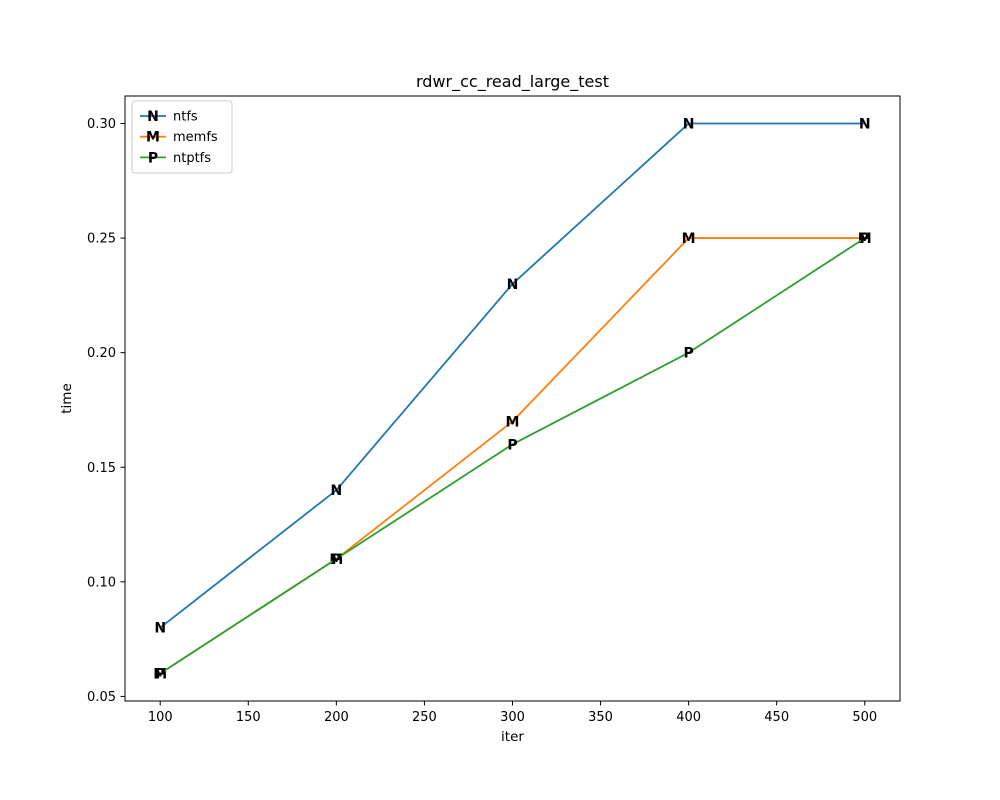 The image size is (1000, 800). I want to click on x-axis: 100 150 200 250 300 350 400 450 500, so click(512, 713).